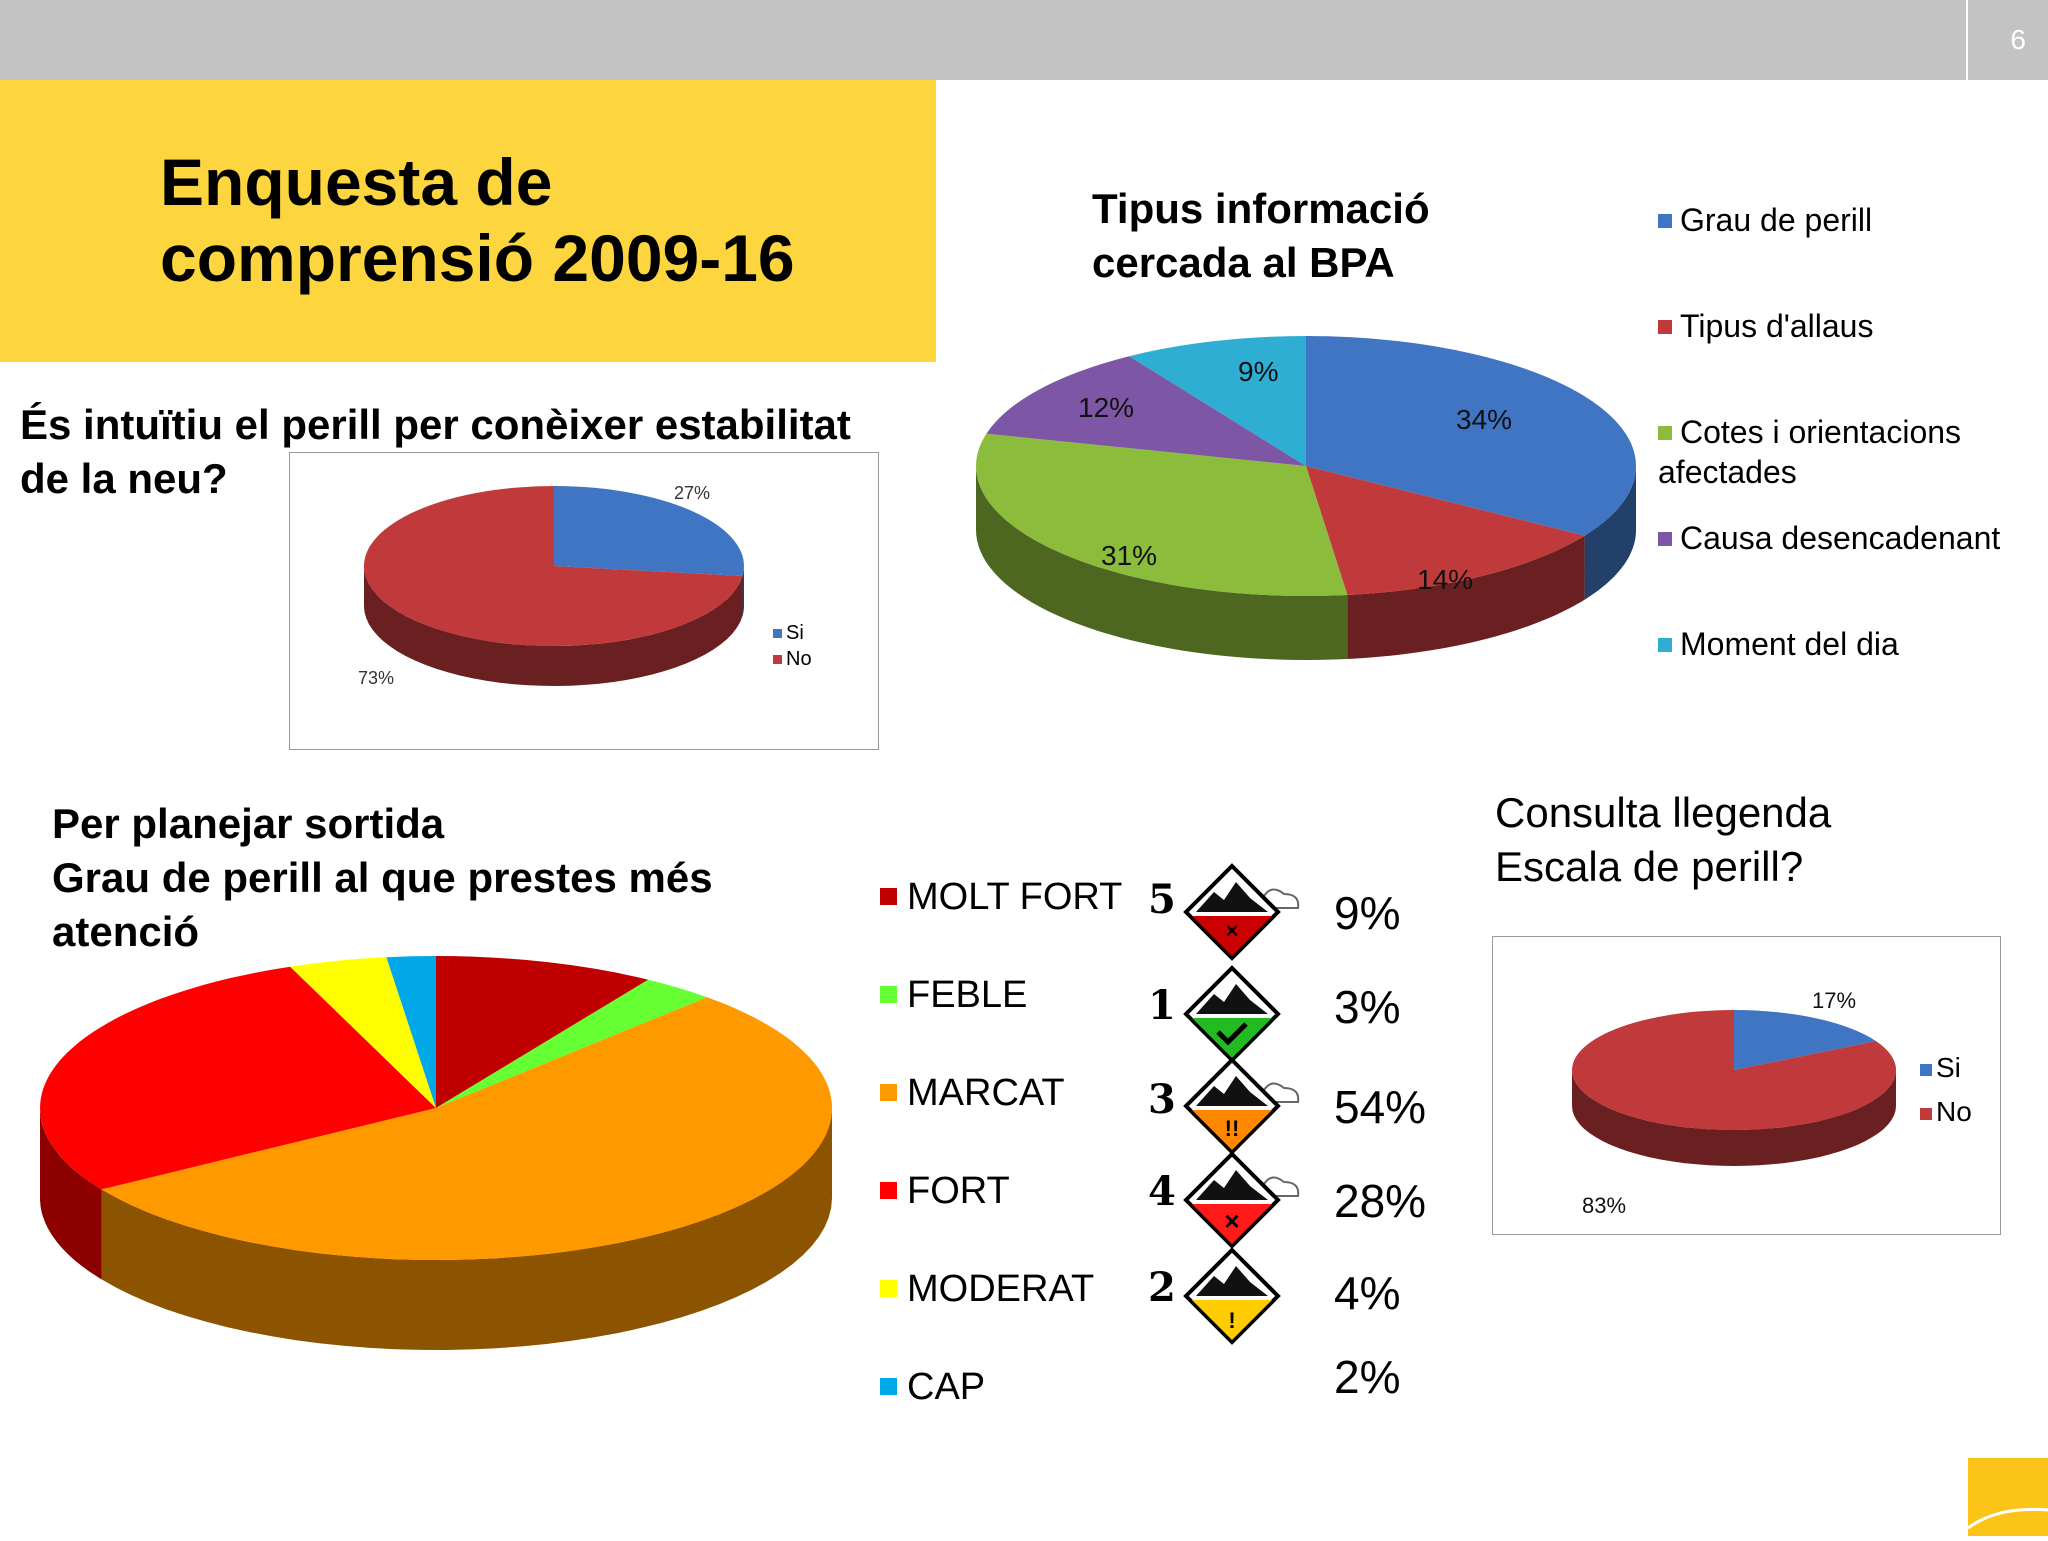  I want to click on question-3-line-3: atenció, so click(126, 931).